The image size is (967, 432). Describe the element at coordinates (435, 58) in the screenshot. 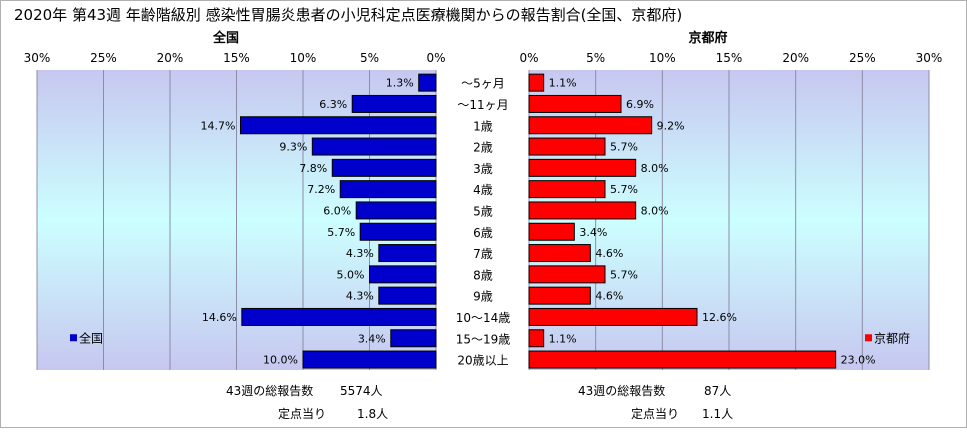

I see `national-tick-label: 0%` at that location.